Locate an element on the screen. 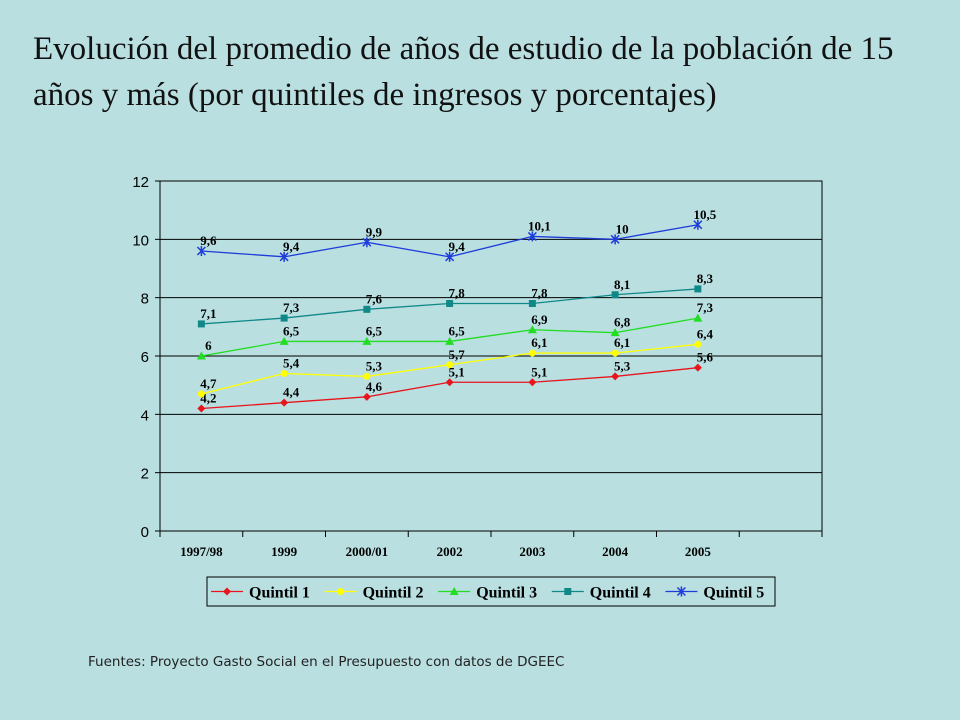 This screenshot has width=960, height=720. data-label: 10 is located at coordinates (622, 228).